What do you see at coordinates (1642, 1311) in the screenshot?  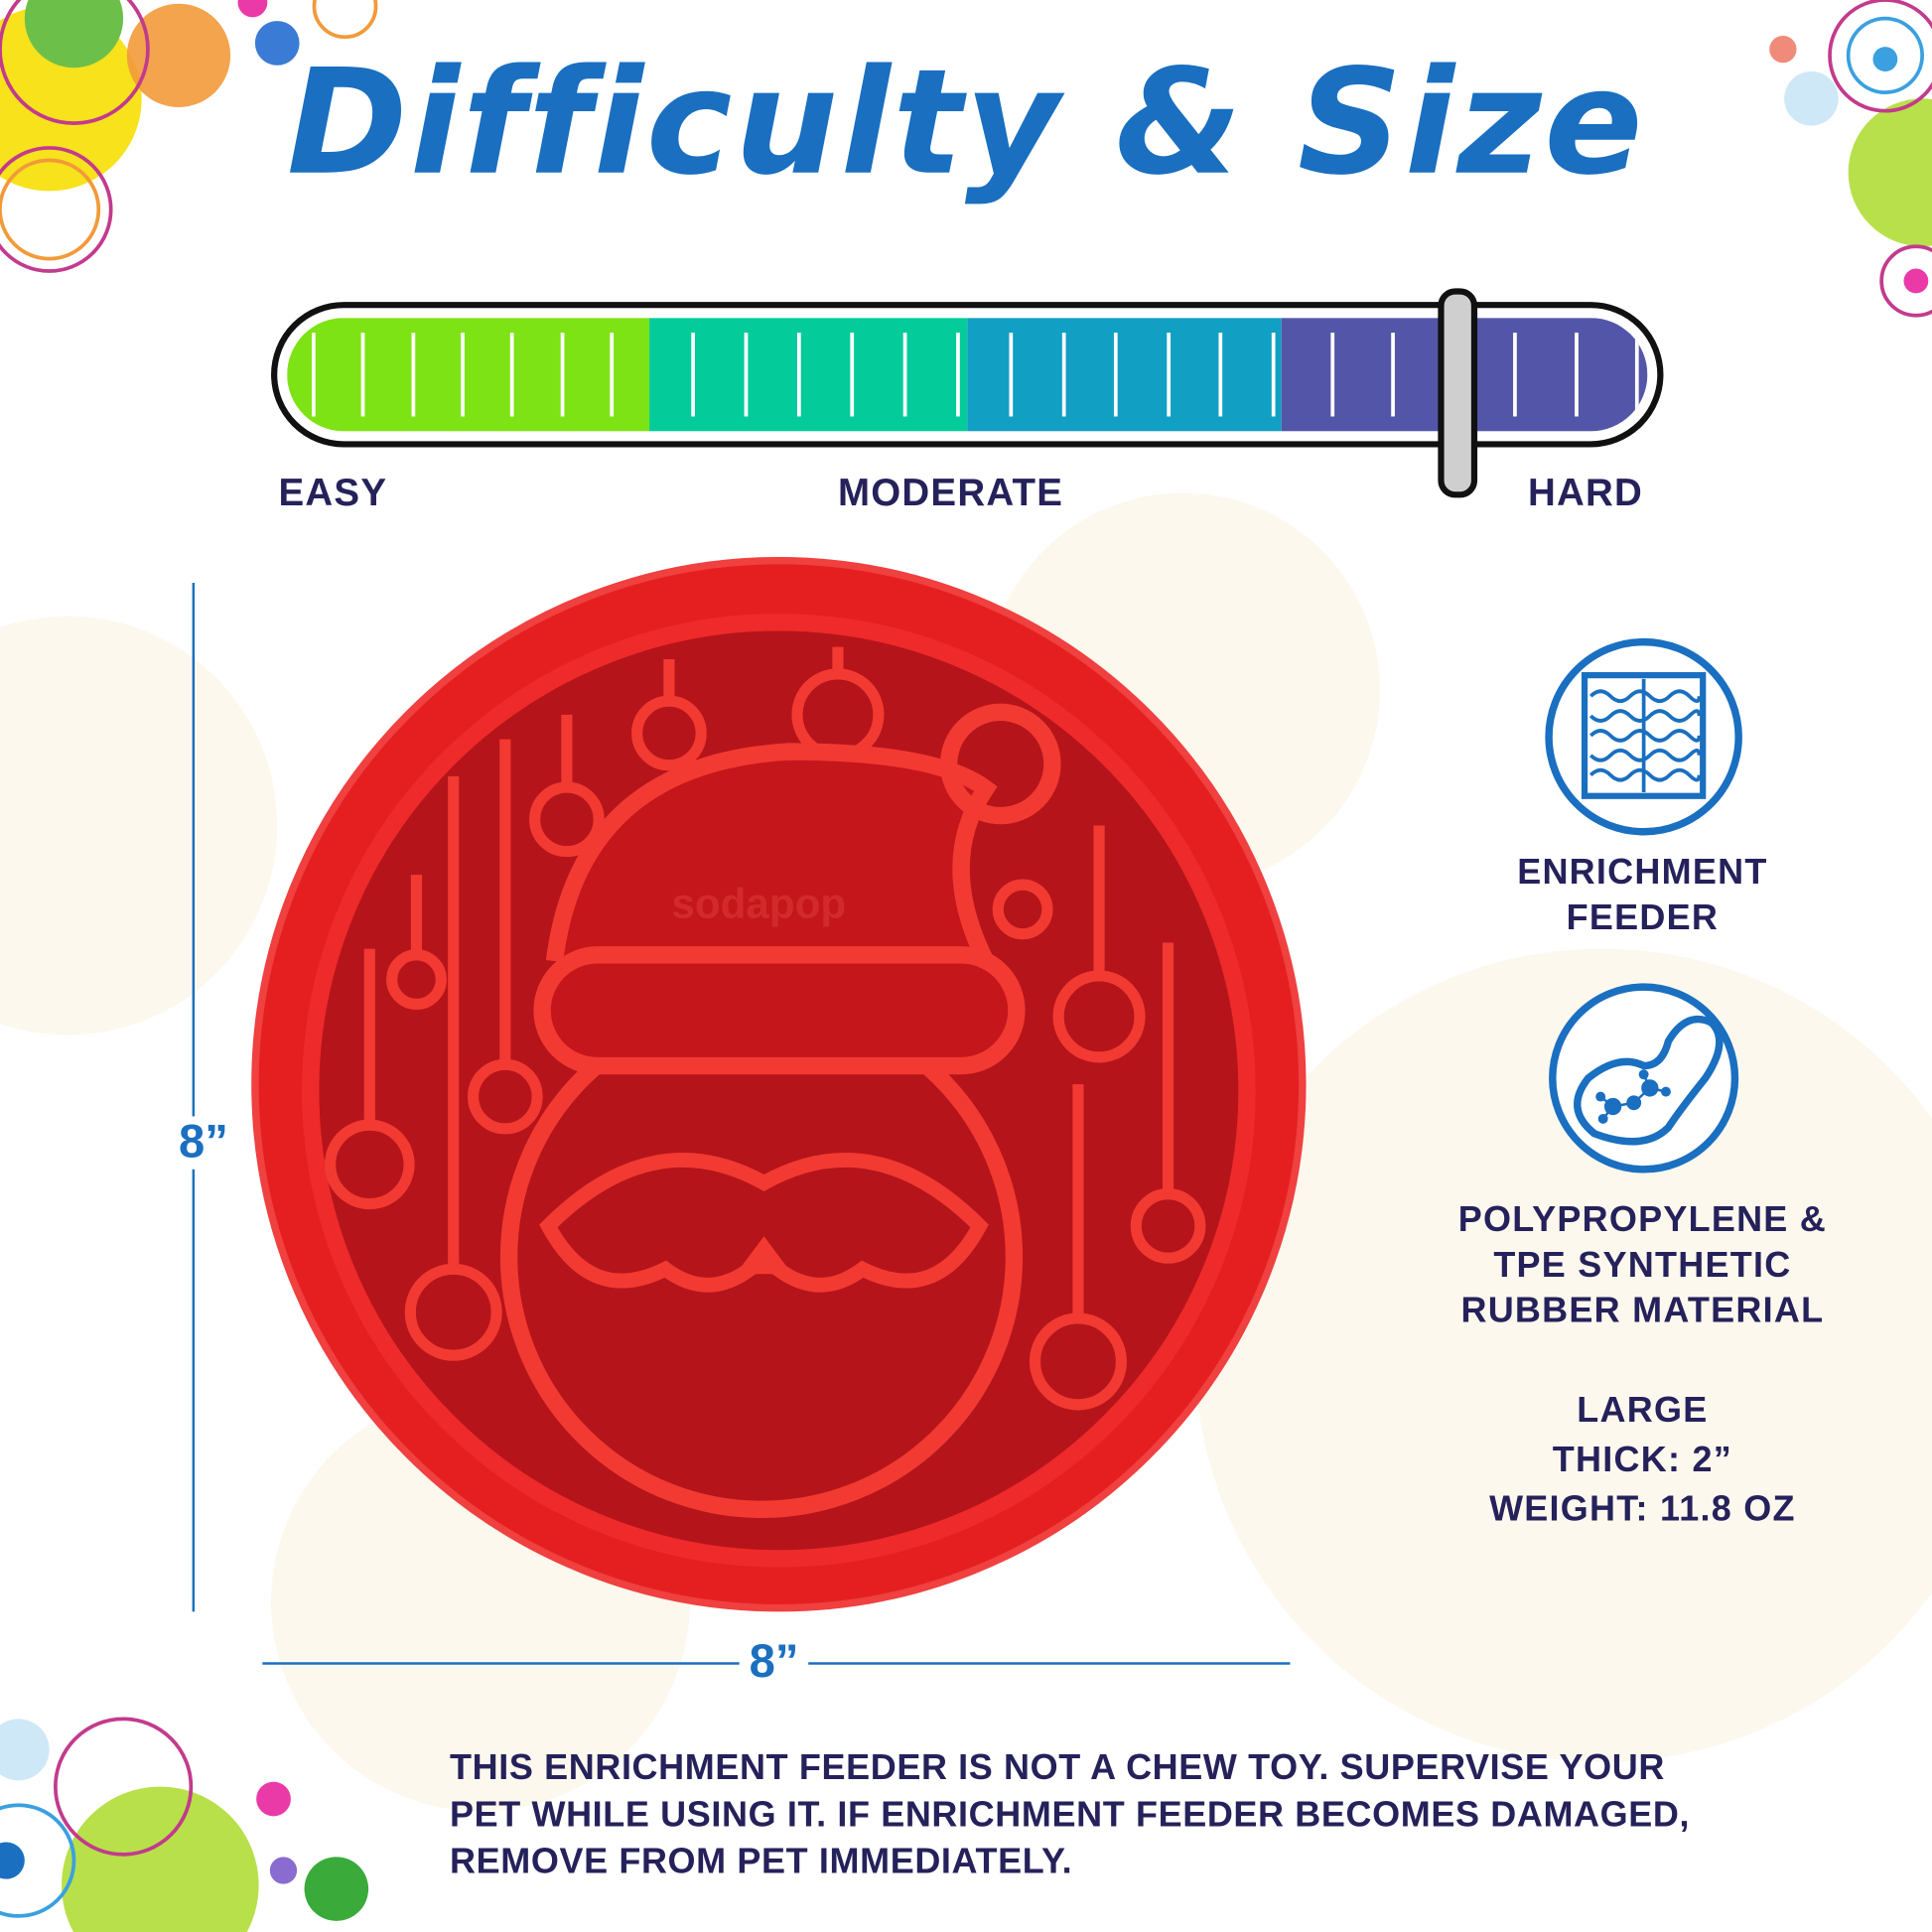 I see `feature-line: RUBBER MATERIAL` at bounding box center [1642, 1311].